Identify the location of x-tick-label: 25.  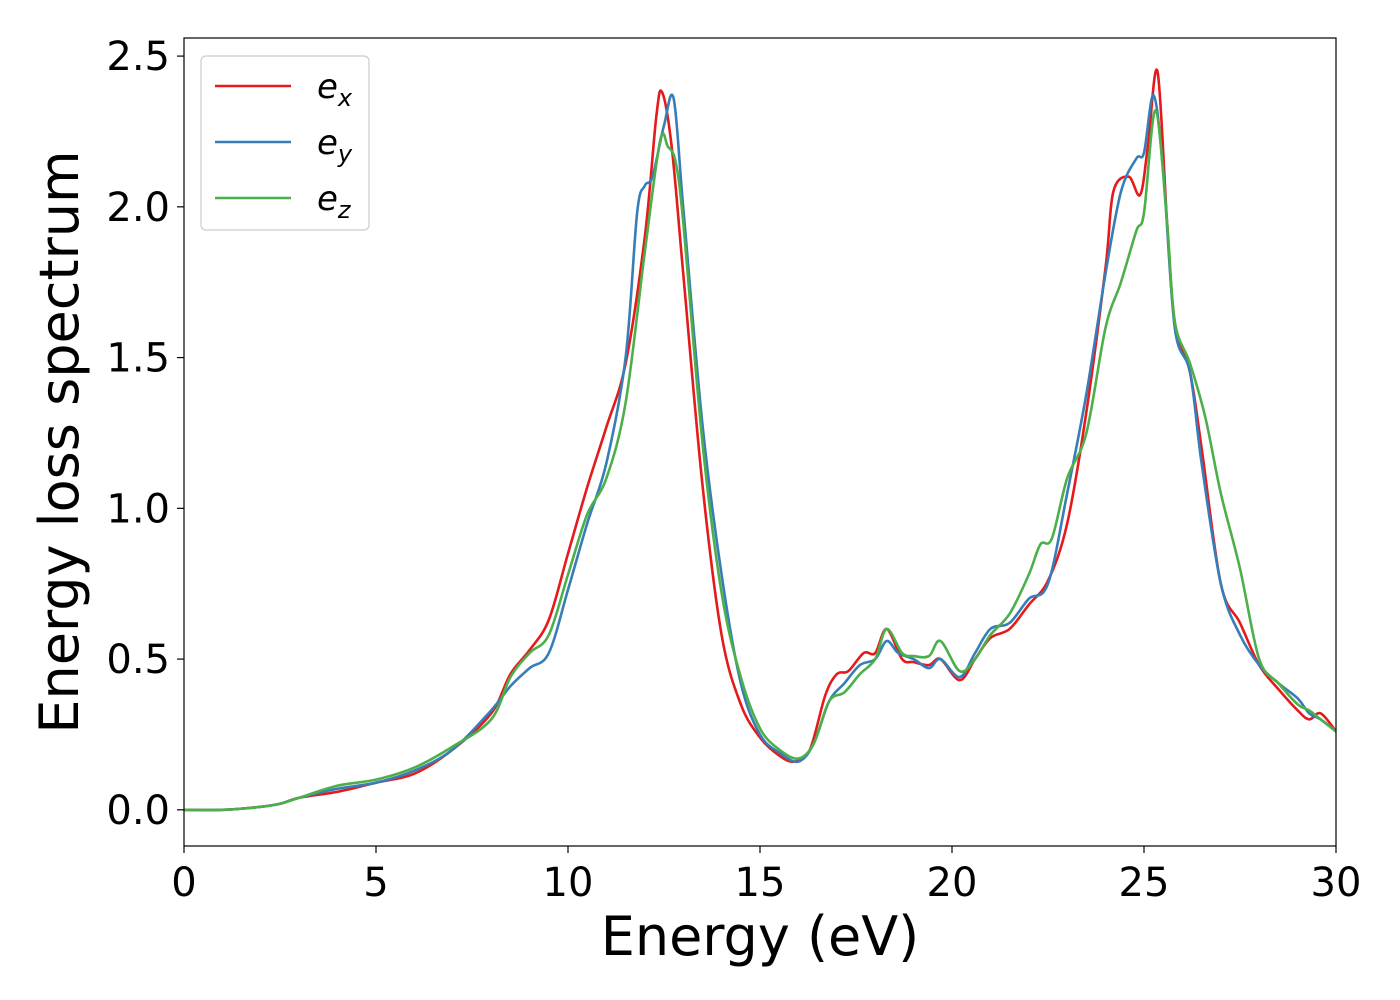
(1144, 883).